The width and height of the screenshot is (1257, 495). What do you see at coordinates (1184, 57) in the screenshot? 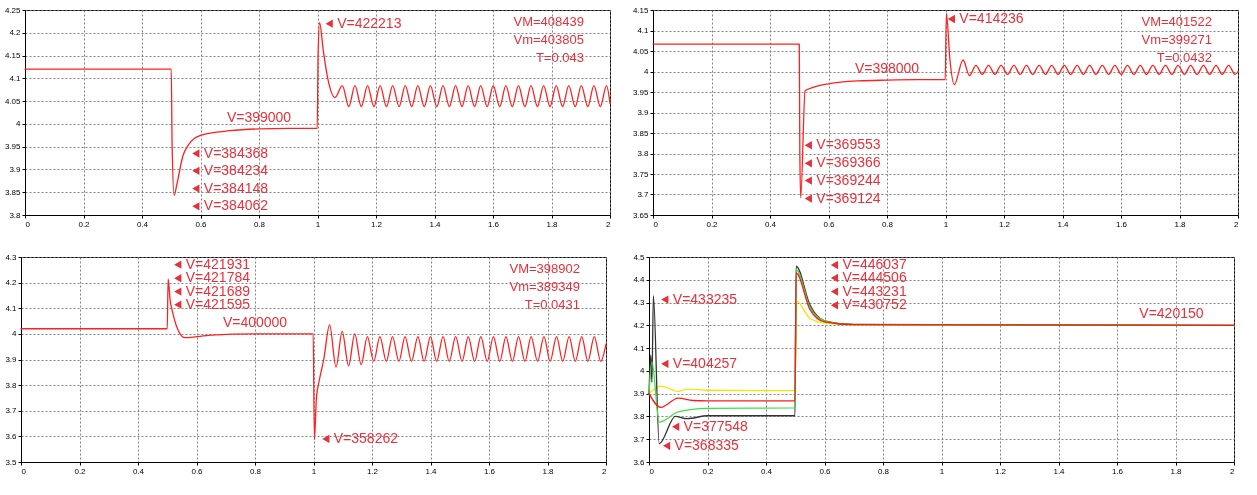
I see `annotation: T=0.0432` at bounding box center [1184, 57].